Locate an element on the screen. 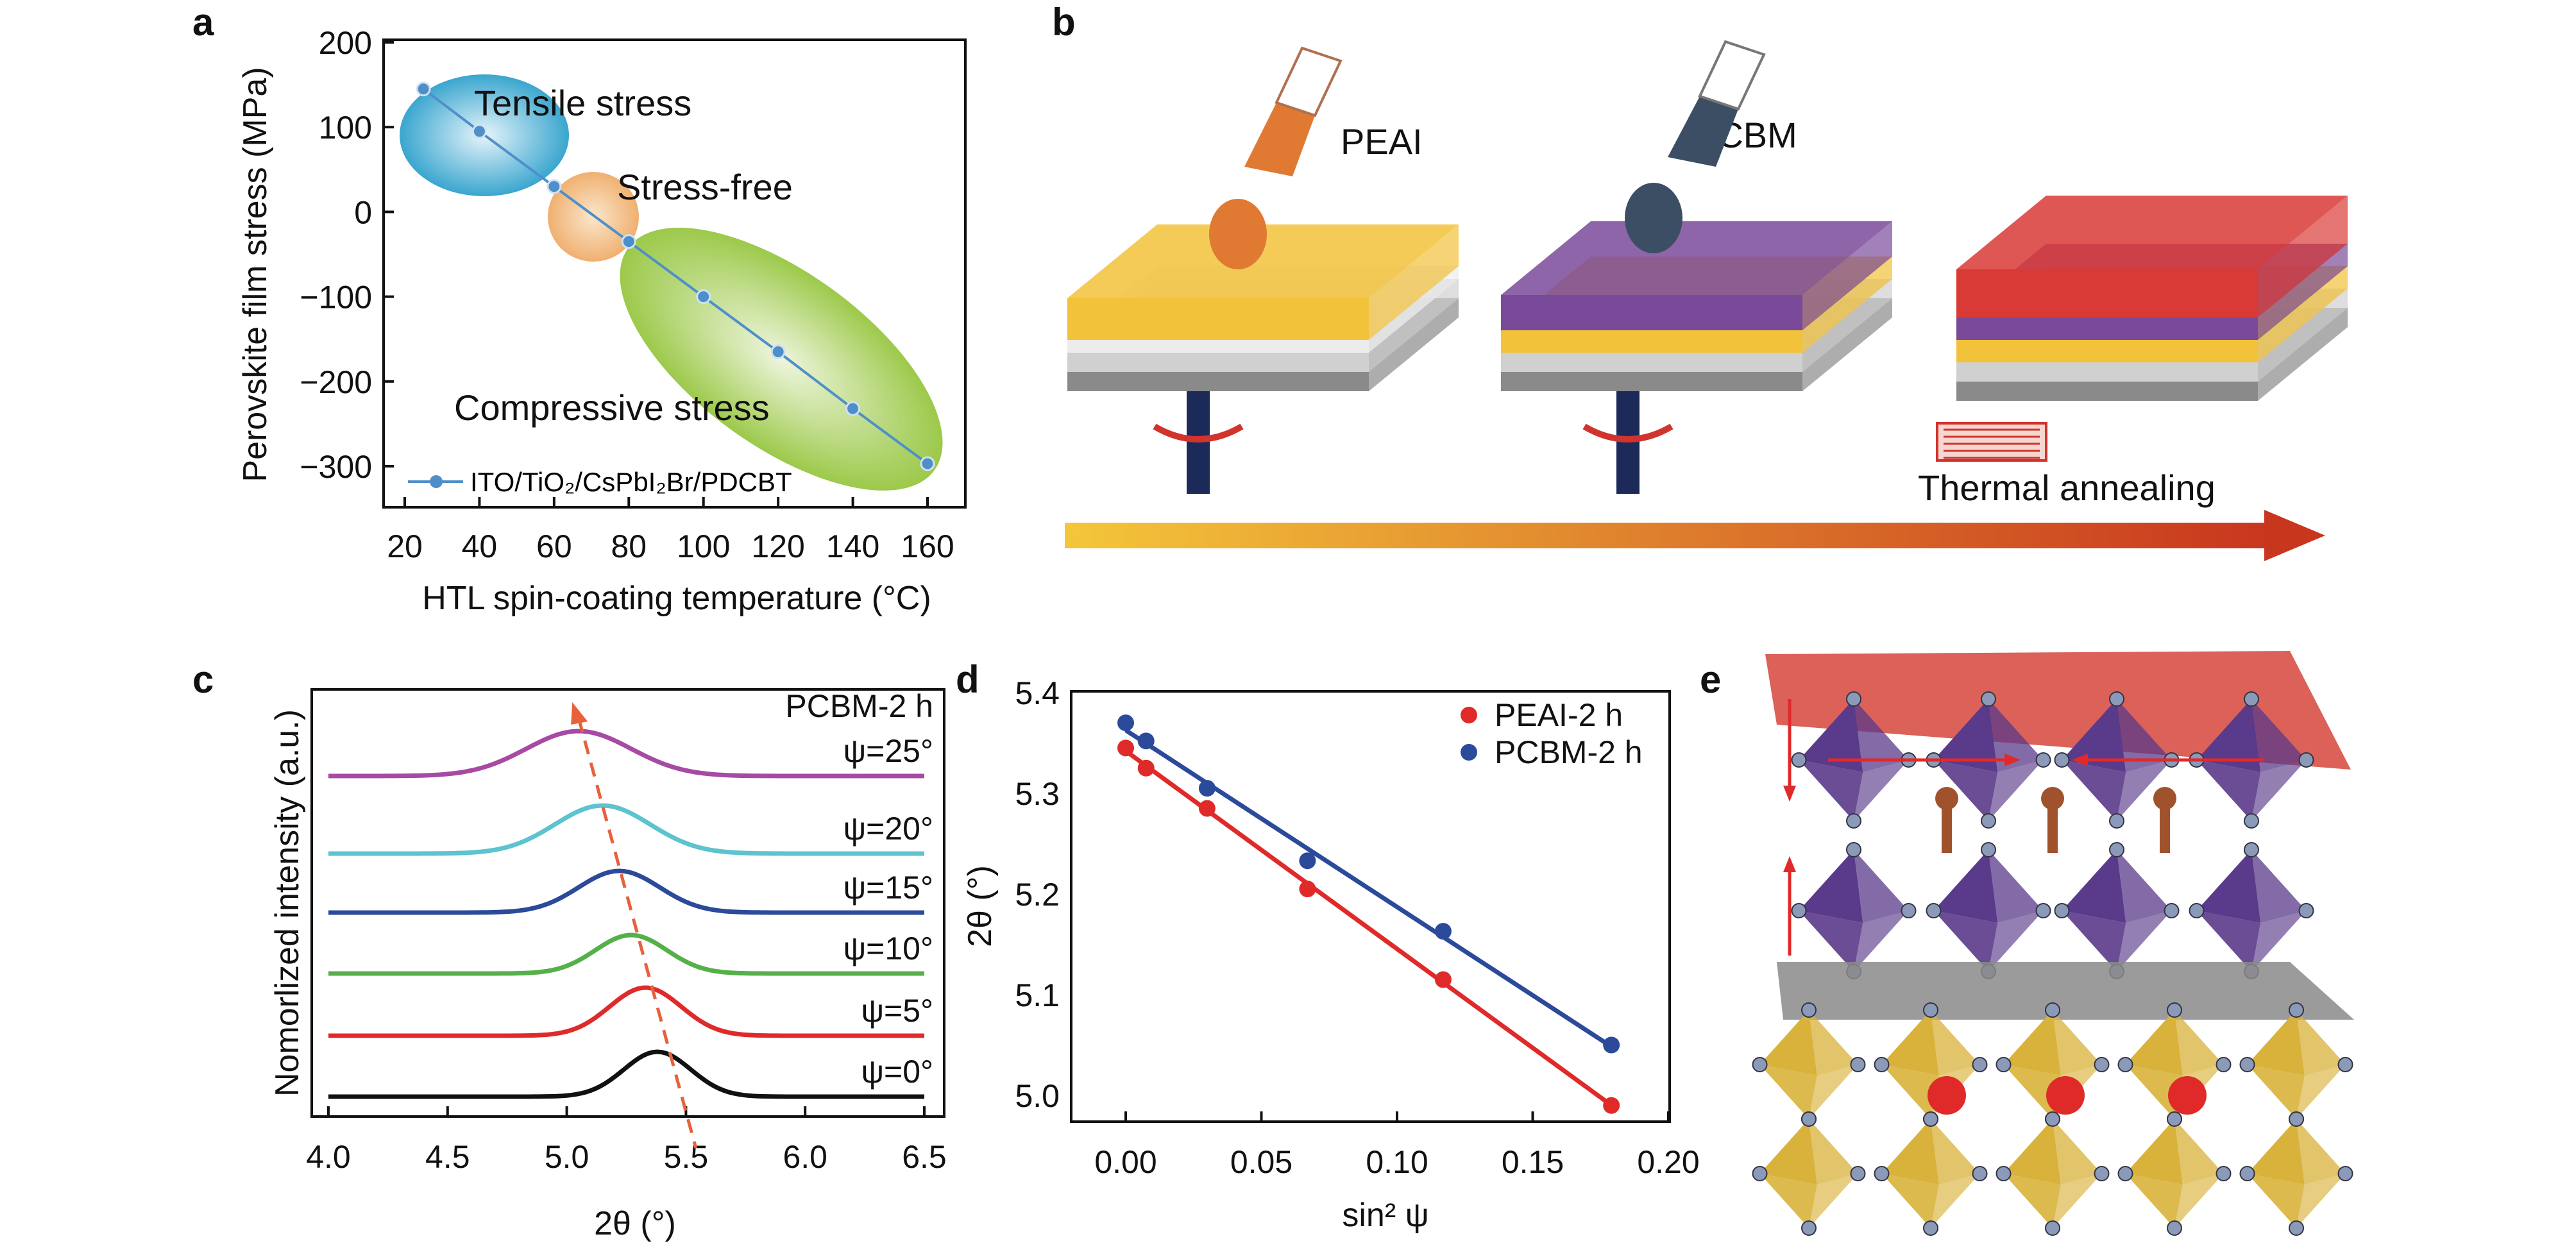 This screenshot has width=2576, height=1248. droplet-pcbm-icon is located at coordinates (1653, 218).